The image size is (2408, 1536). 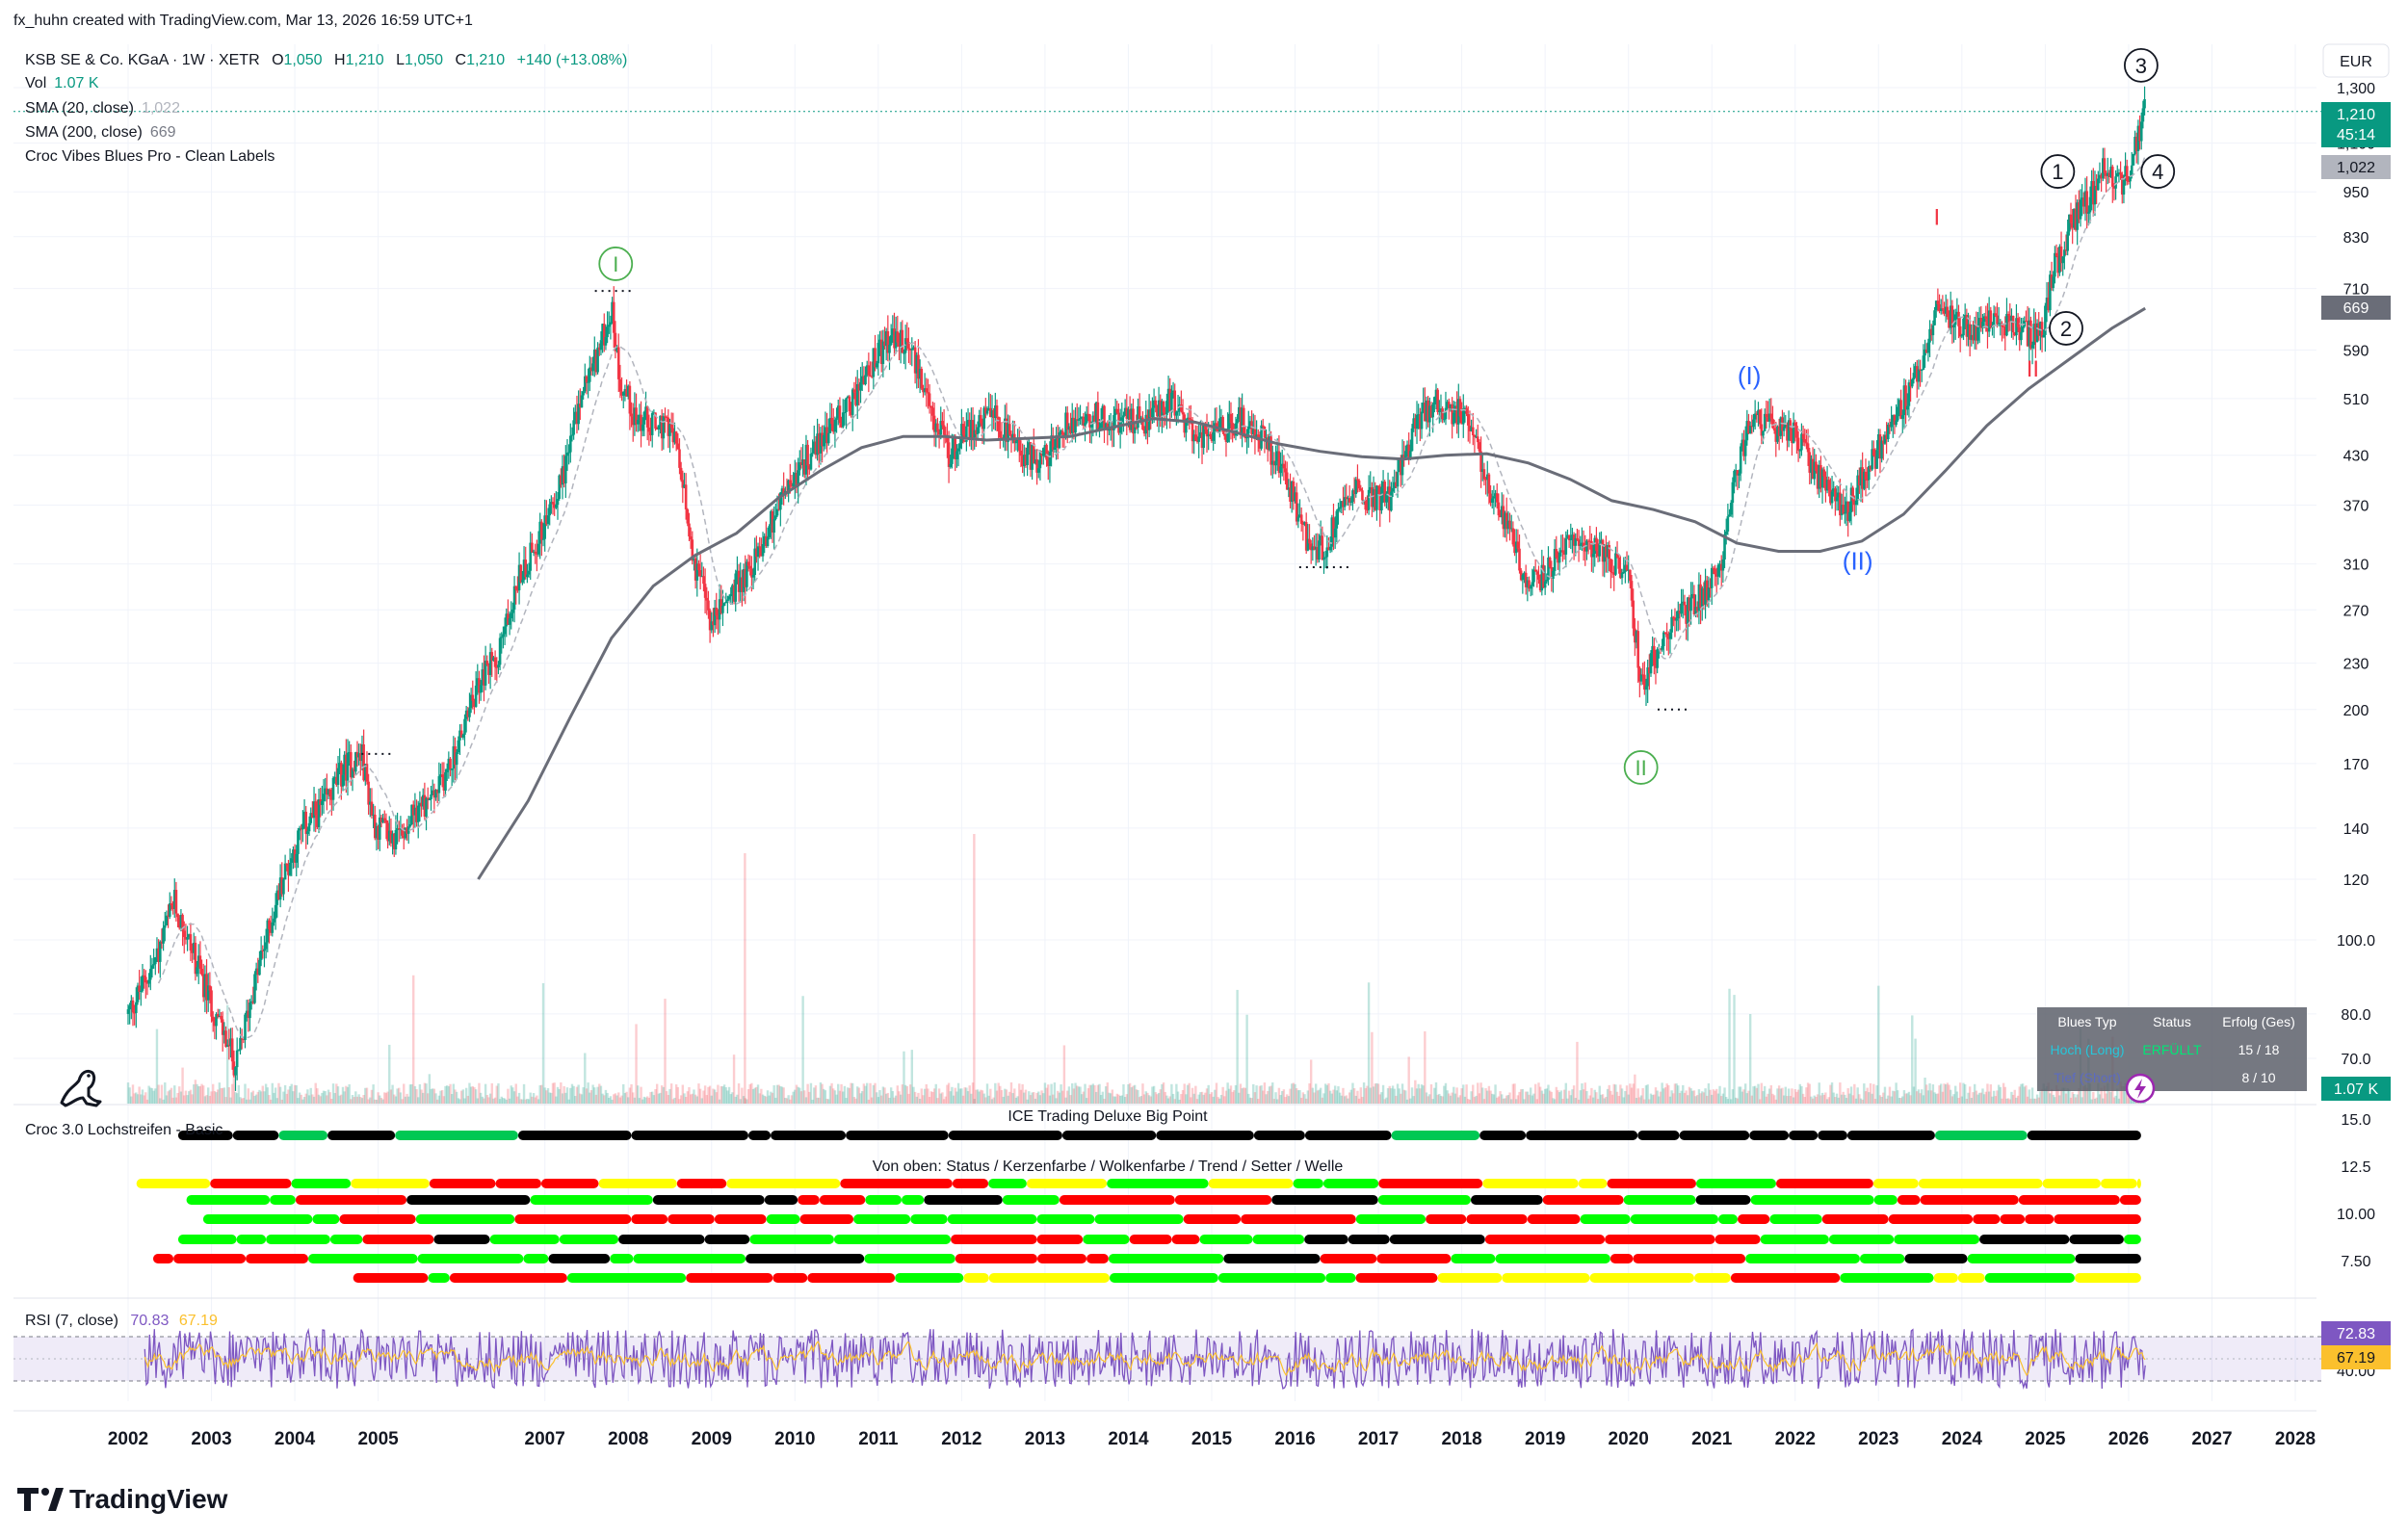 I want to click on price-tick: 270, so click(x=2356, y=611).